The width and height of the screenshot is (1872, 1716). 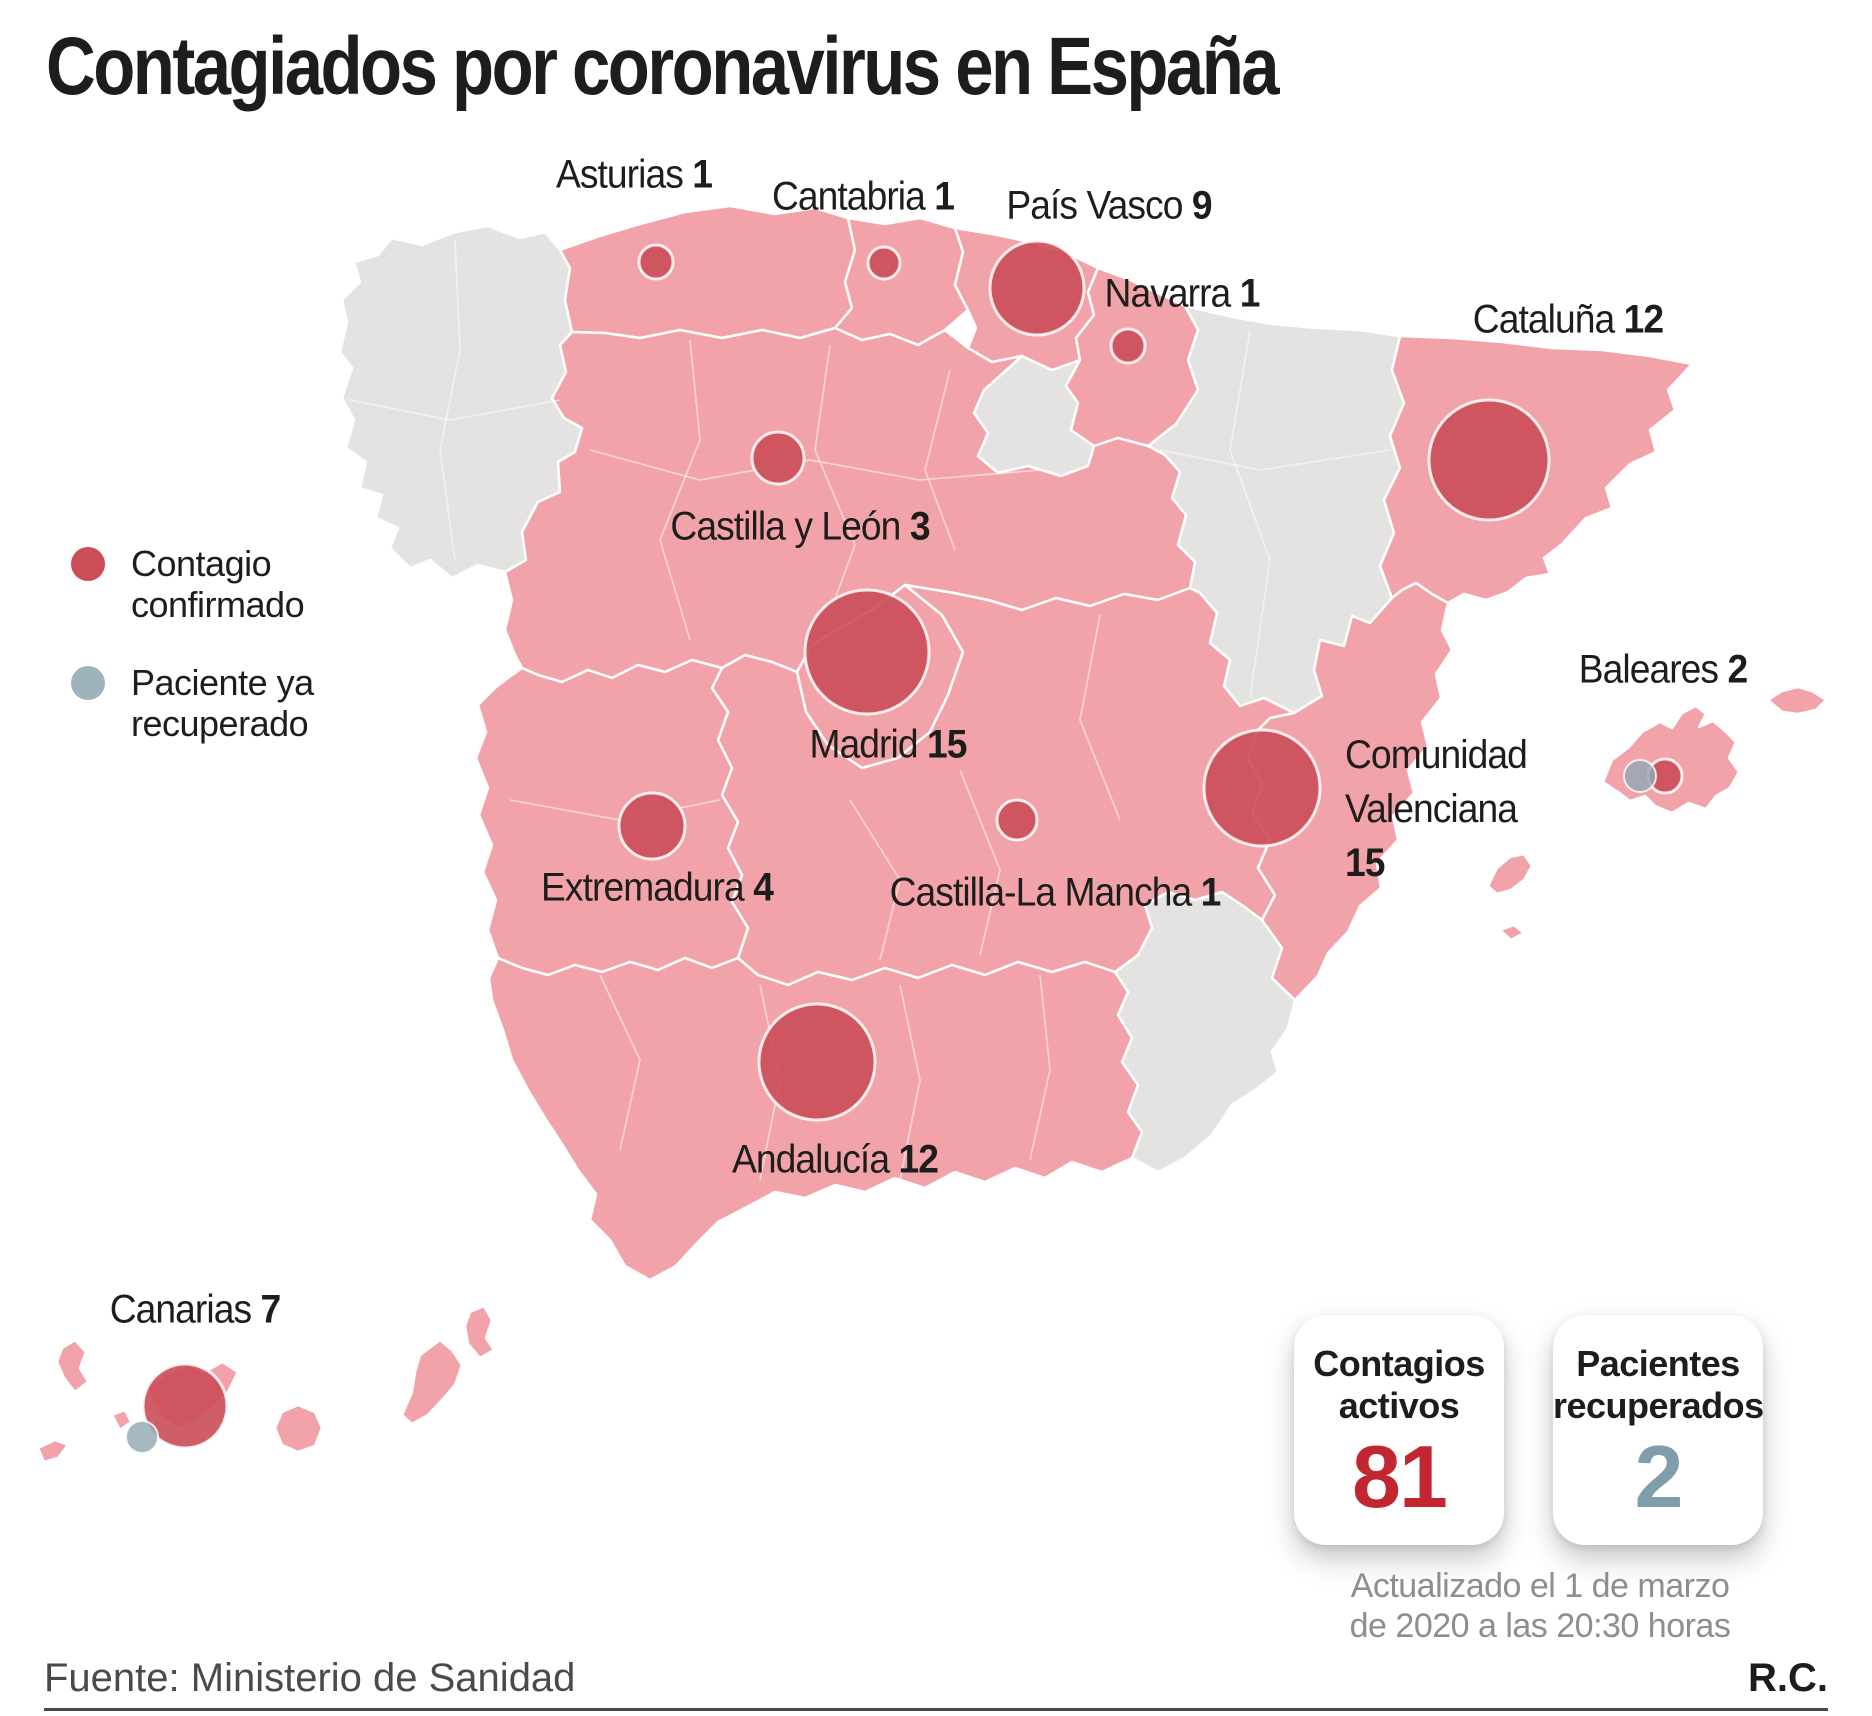 I want to click on legend-recovered-label: Paciente ya recuperado, so click(x=222, y=703).